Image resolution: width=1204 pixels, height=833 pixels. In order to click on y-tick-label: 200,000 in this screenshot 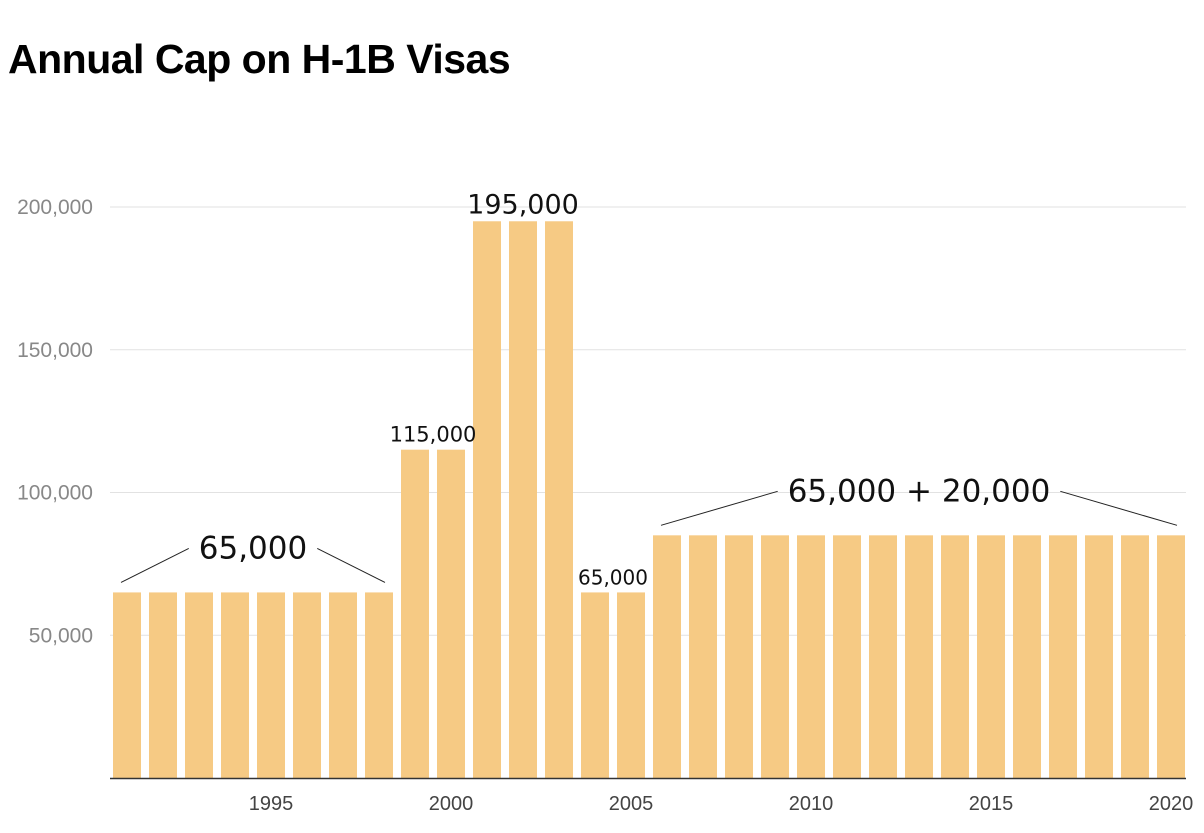, I will do `click(55, 207)`.